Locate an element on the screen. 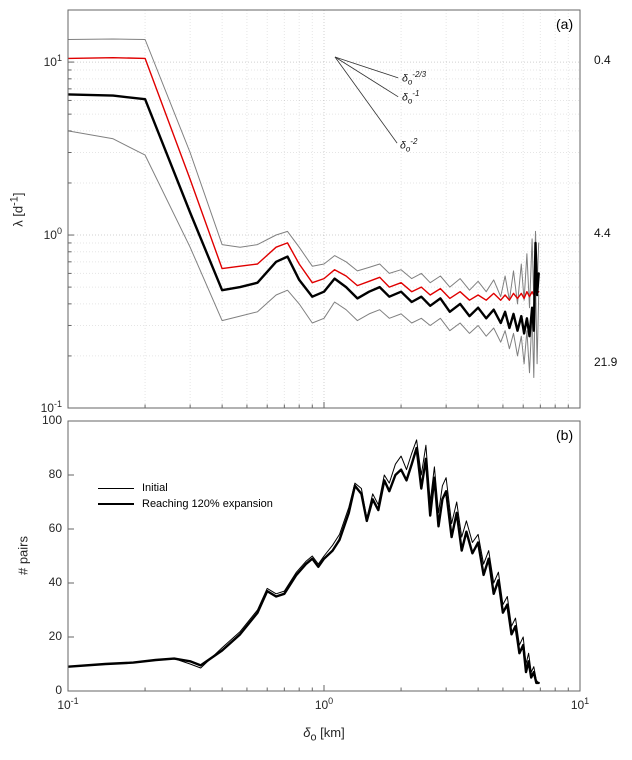 The width and height of the screenshot is (632, 760). xlabel-units: [km] is located at coordinates (330, 732).